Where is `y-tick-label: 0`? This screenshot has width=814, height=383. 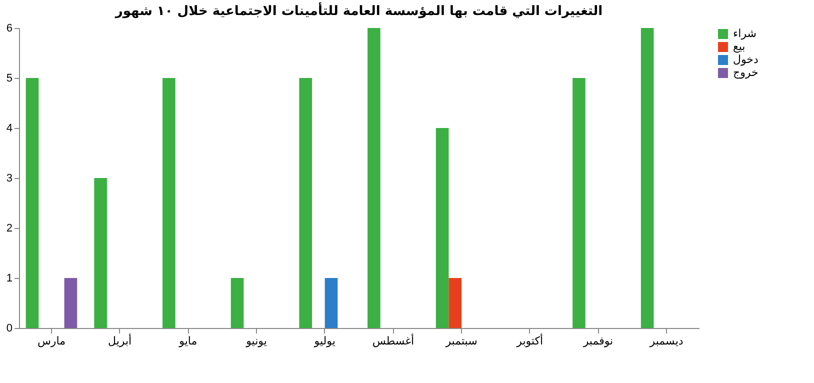 y-tick-label: 0 is located at coordinates (9, 328).